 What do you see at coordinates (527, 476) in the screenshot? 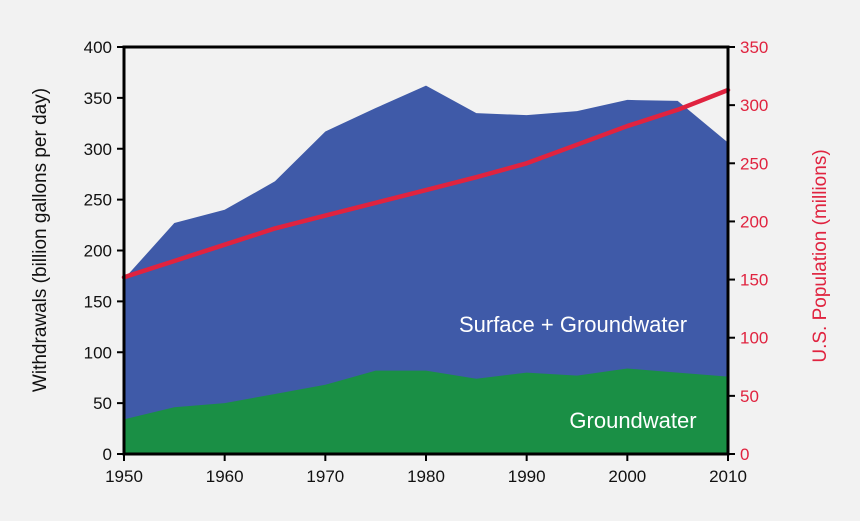
I see `x-tick-label: 1990` at bounding box center [527, 476].